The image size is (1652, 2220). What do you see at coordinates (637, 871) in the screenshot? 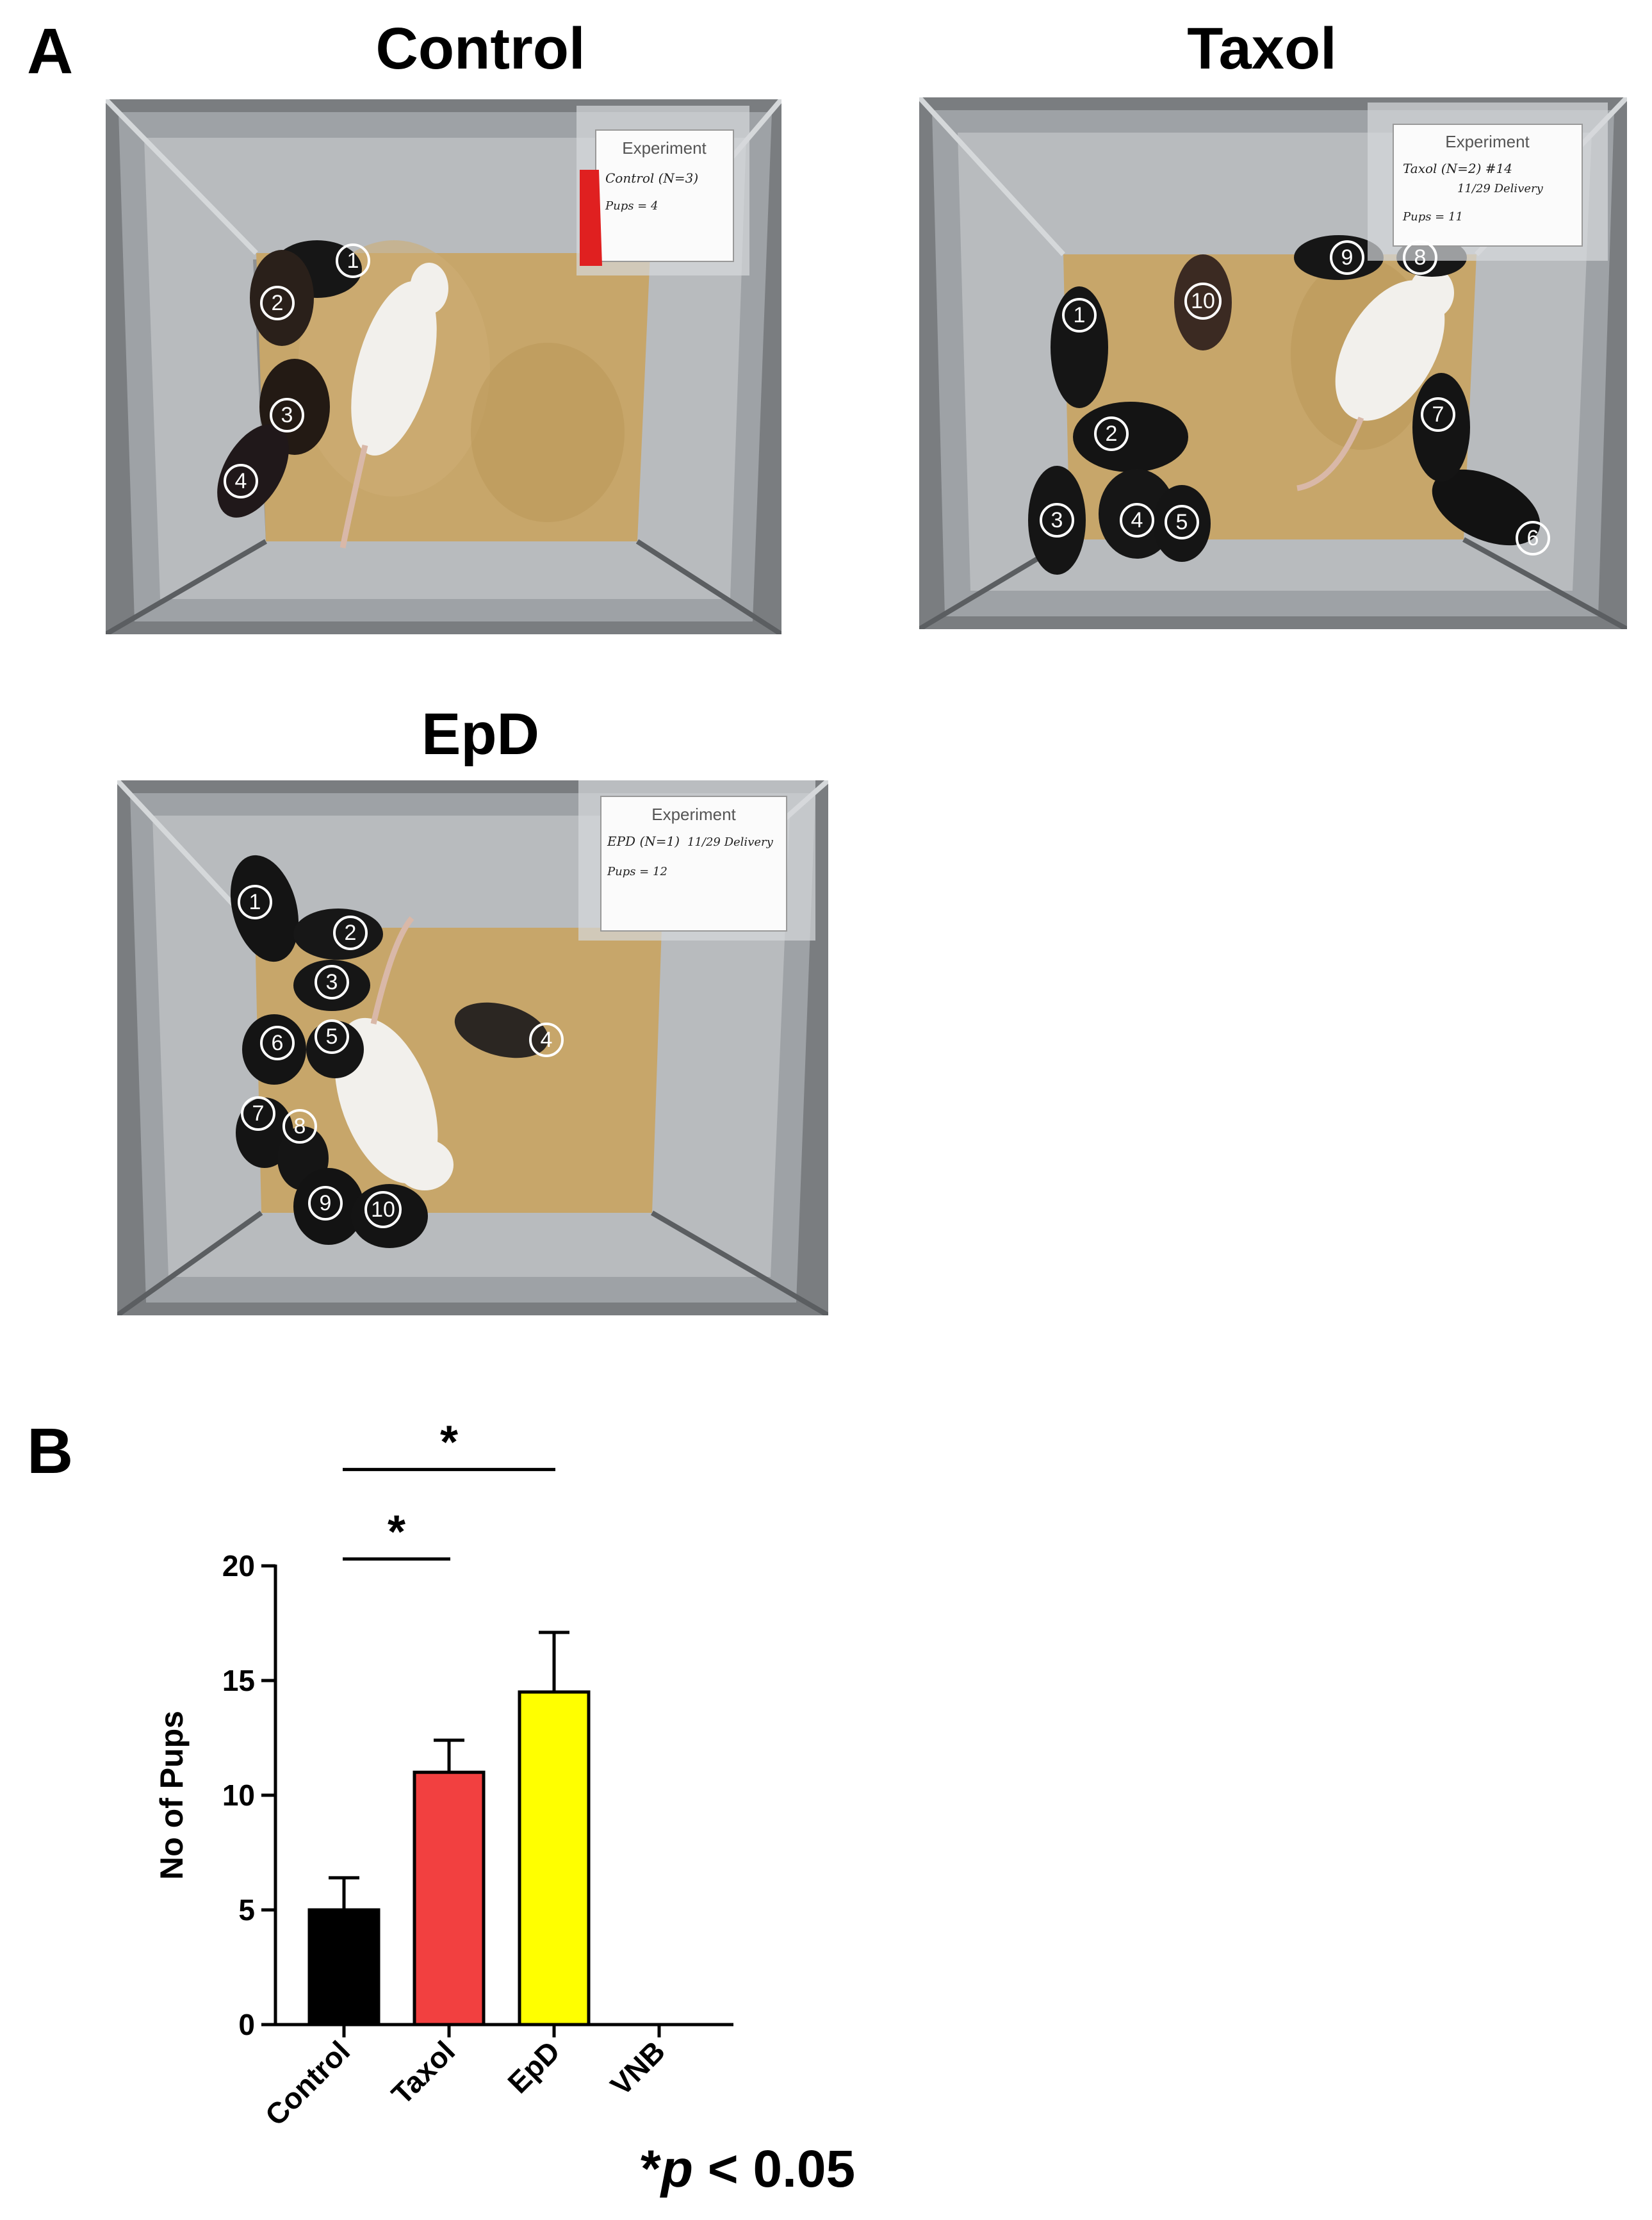
I see `svg-text: Pups = 12` at bounding box center [637, 871].